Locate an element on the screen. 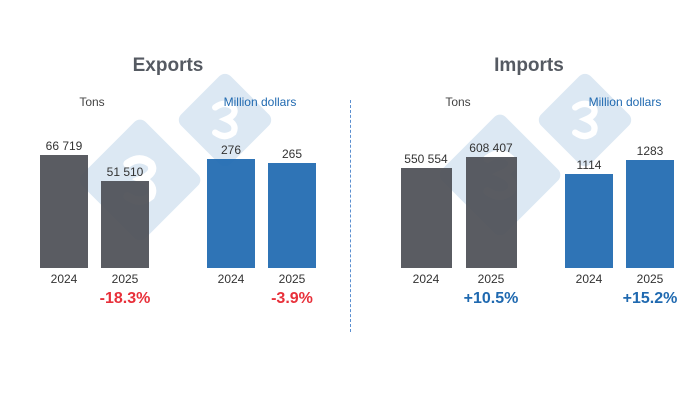 The height and width of the screenshot is (400, 700). value-label: 51 510 is located at coordinates (125, 171).